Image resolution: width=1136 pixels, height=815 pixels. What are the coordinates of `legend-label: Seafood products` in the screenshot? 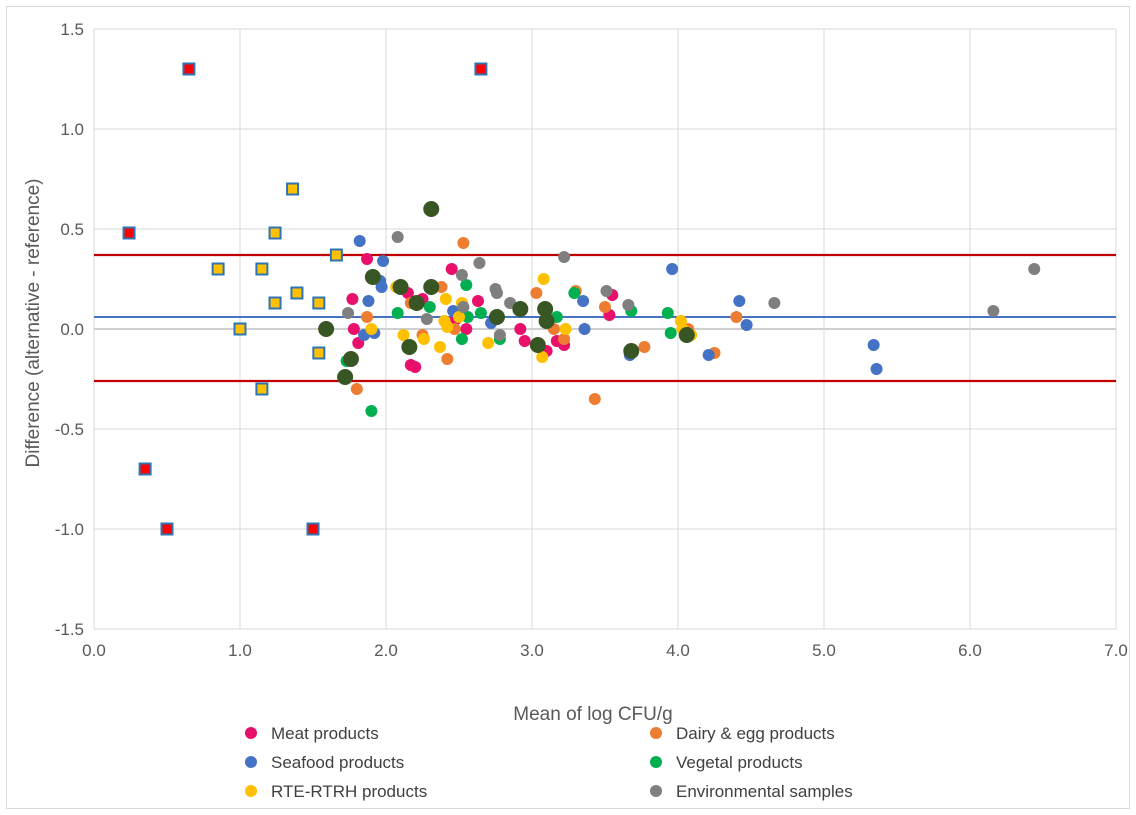 It's located at (337, 762).